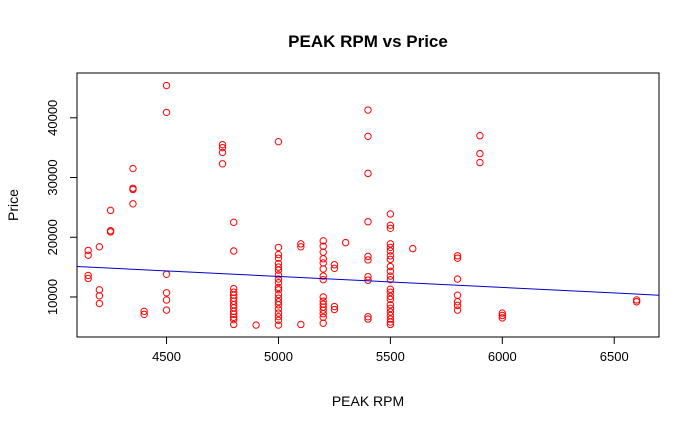 The image size is (700, 432). What do you see at coordinates (52, 237) in the screenshot?
I see `y-tick-label: 20000` at bounding box center [52, 237].